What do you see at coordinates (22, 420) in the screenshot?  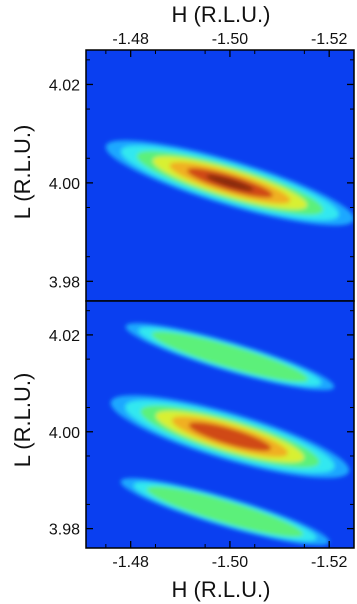 I see `bottom-y-axis-title: L (R.L.U.)` at bounding box center [22, 420].